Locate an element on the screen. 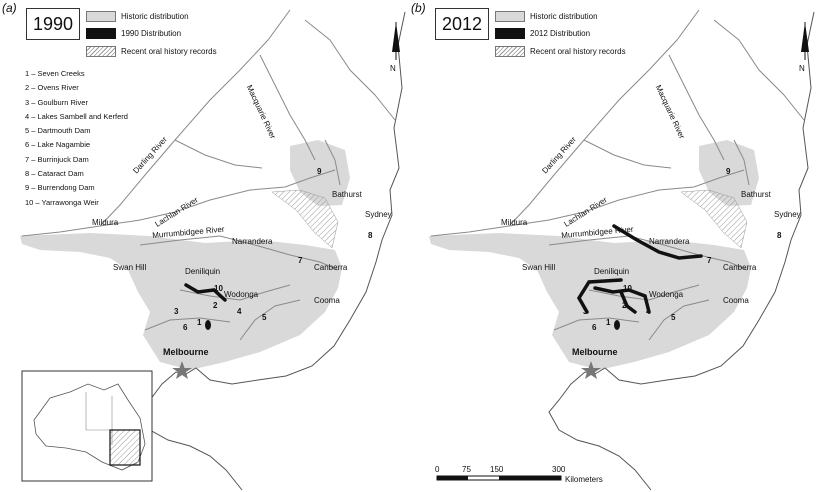  scale-bar is located at coordinates (499, 478).